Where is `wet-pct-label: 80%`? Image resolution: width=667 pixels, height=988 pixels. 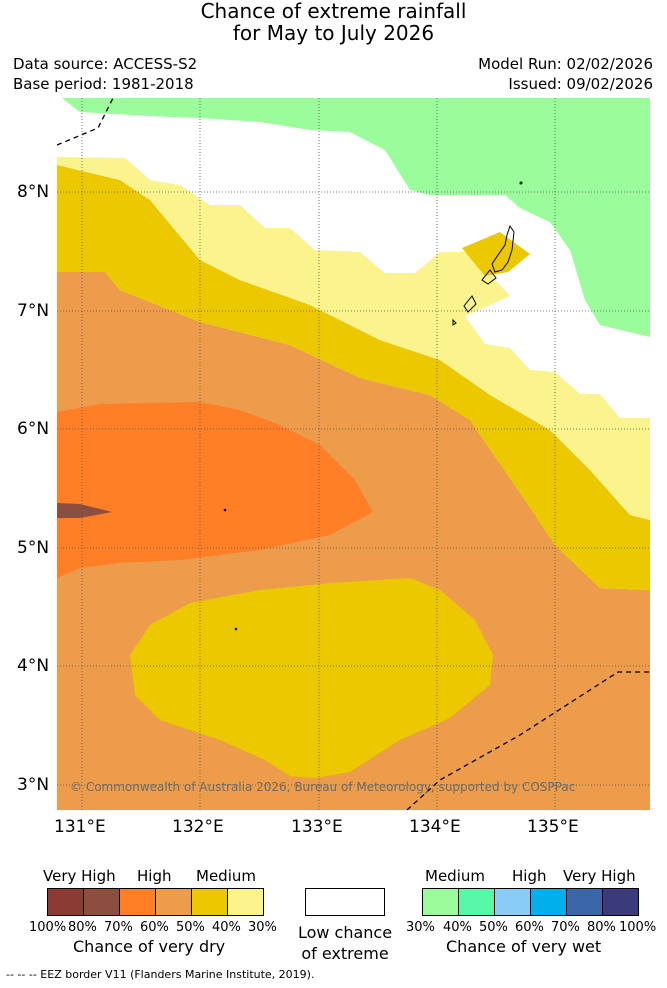 wet-pct-label: 80% is located at coordinates (601, 927).